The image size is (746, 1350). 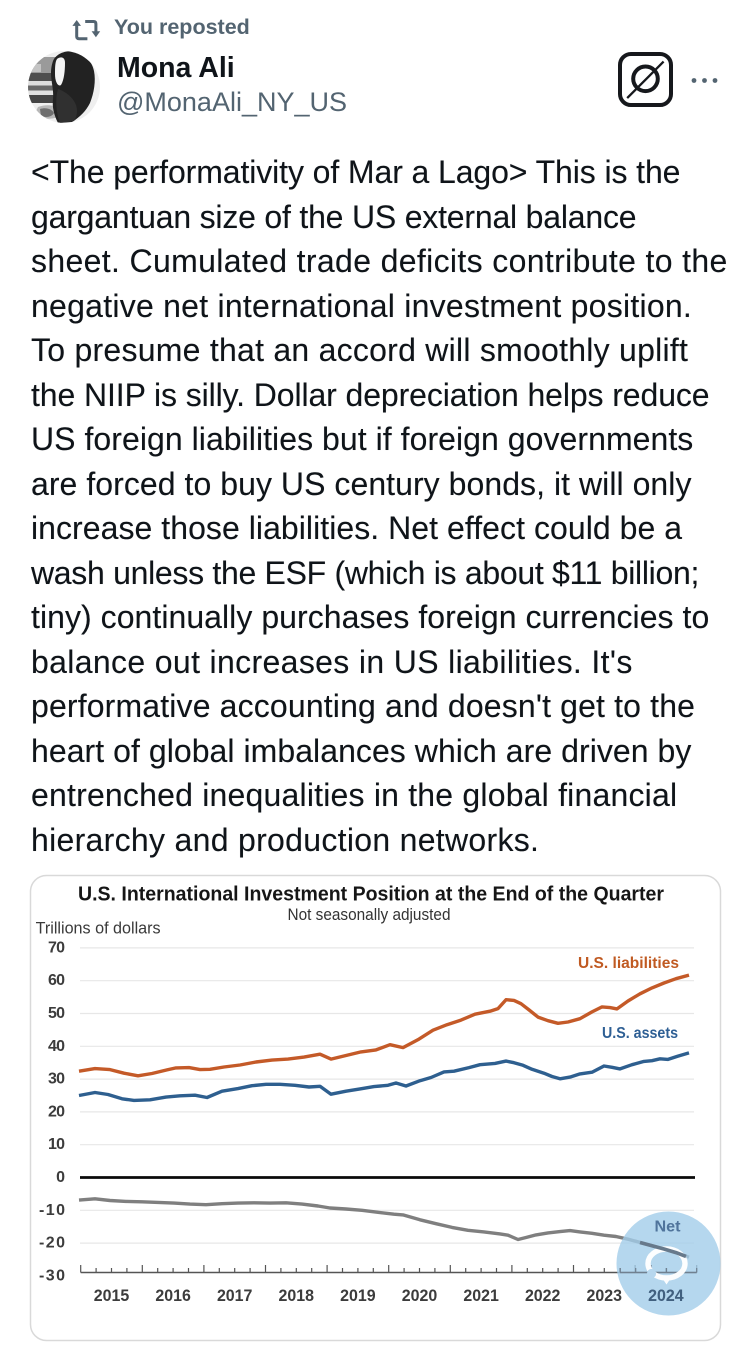 What do you see at coordinates (98, 929) in the screenshot?
I see `svg-text: Trillions of dollars` at bounding box center [98, 929].